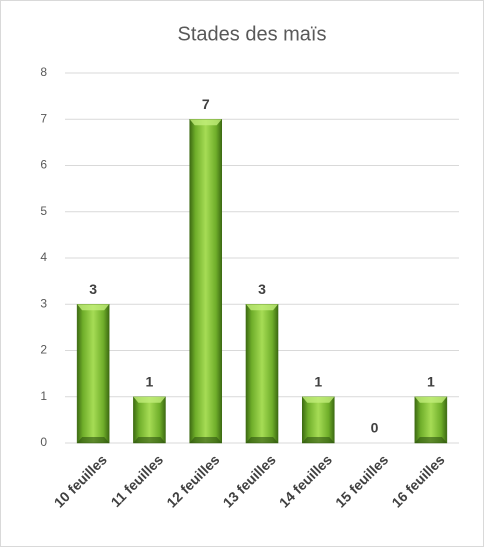 This screenshot has width=484, height=547. Describe the element at coordinates (43, 350) in the screenshot. I see `y-tick-label: 2` at that location.